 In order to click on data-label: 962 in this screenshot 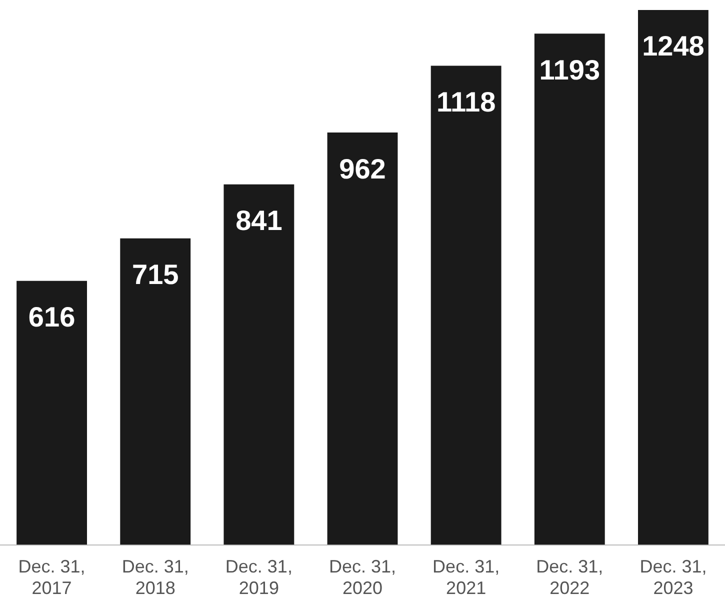, I will do `click(362, 168)`.